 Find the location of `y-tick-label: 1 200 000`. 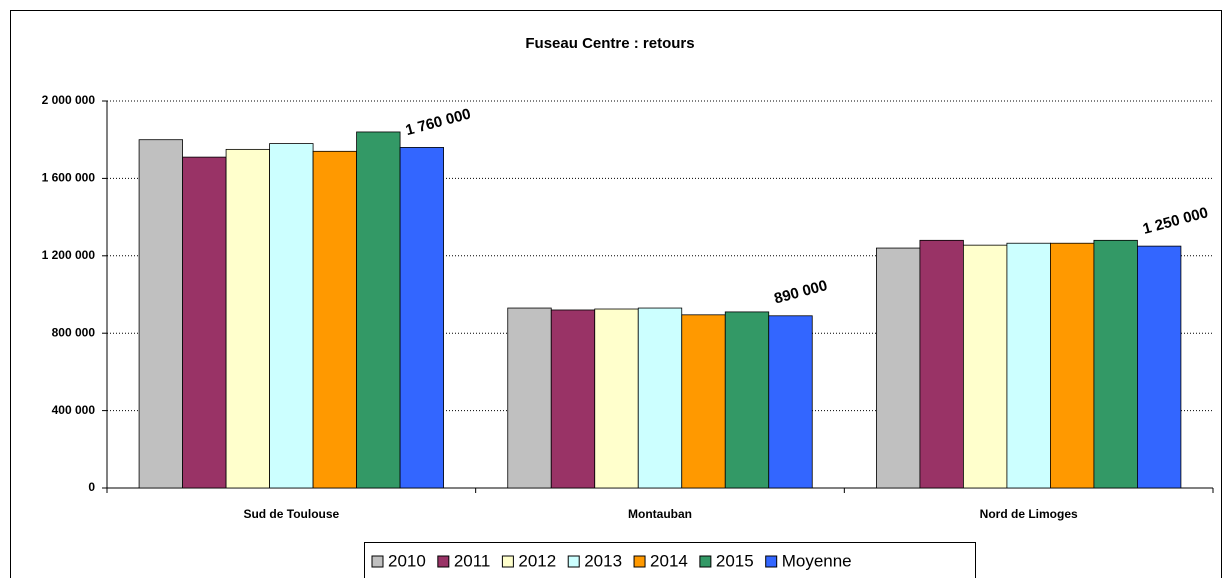

y-tick-label: 1 200 000 is located at coordinates (69, 255).